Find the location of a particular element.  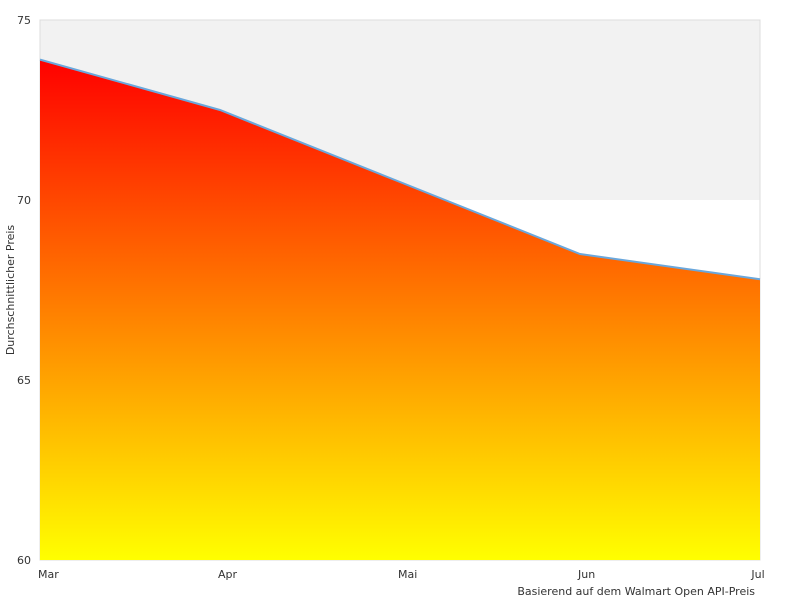

y-tick-label: 70 is located at coordinates (24, 200).